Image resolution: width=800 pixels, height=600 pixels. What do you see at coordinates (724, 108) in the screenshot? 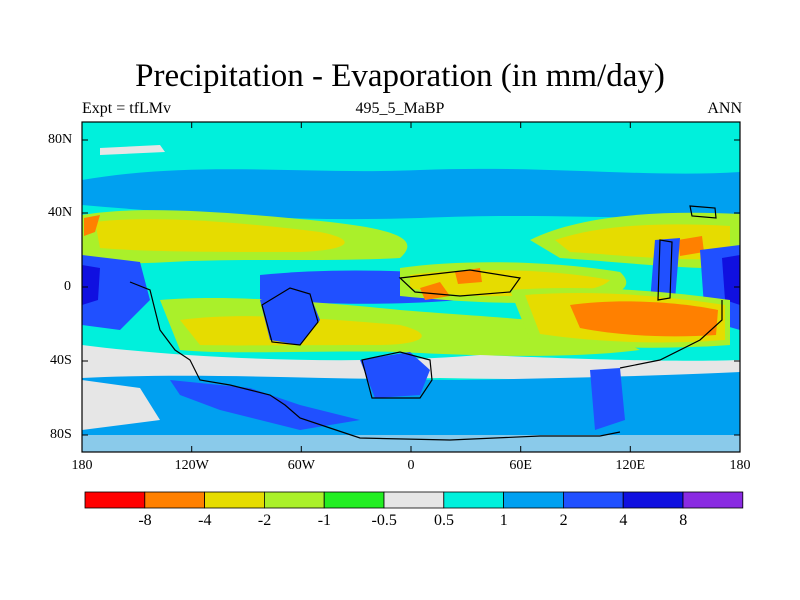
I see `season-label: ANN` at bounding box center [724, 108].